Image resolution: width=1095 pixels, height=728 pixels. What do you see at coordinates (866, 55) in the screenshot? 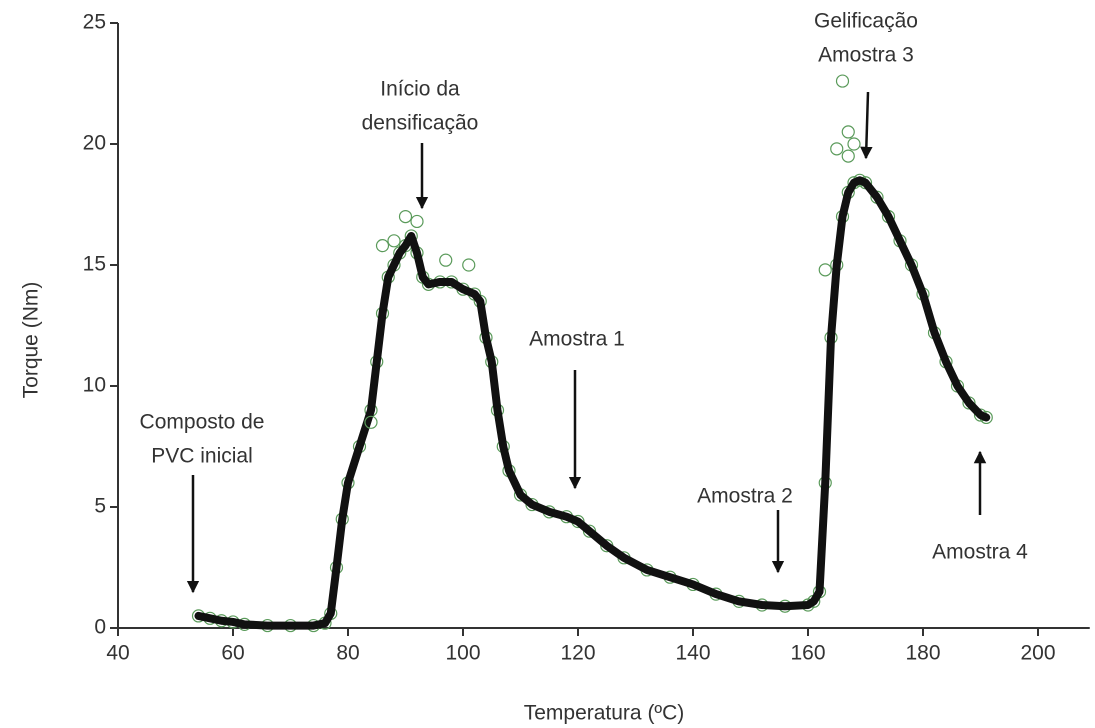
I see `annotation: Amostra 3` at bounding box center [866, 55].